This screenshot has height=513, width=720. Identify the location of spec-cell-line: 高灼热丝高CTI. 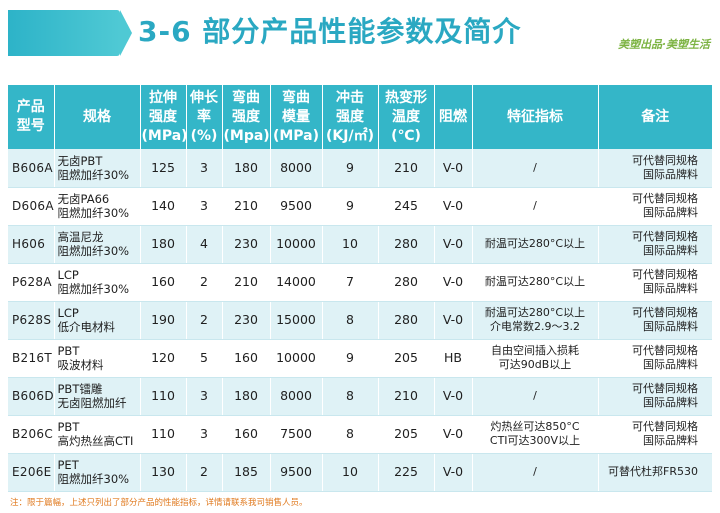
(95, 441).